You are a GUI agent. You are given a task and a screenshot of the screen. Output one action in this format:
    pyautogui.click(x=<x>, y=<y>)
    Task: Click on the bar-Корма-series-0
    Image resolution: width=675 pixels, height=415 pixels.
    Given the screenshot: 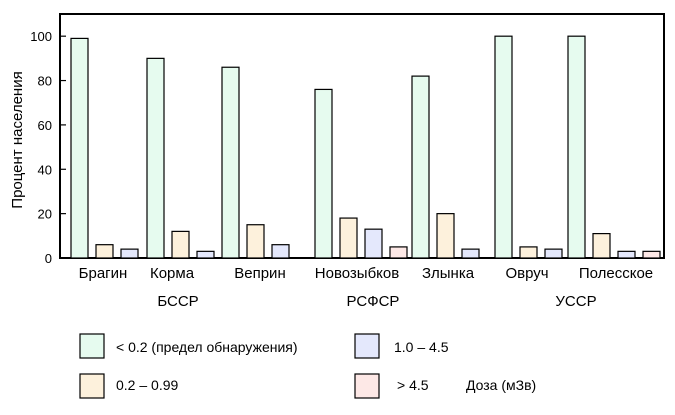 What is the action you would take?
    pyautogui.click(x=155, y=158)
    